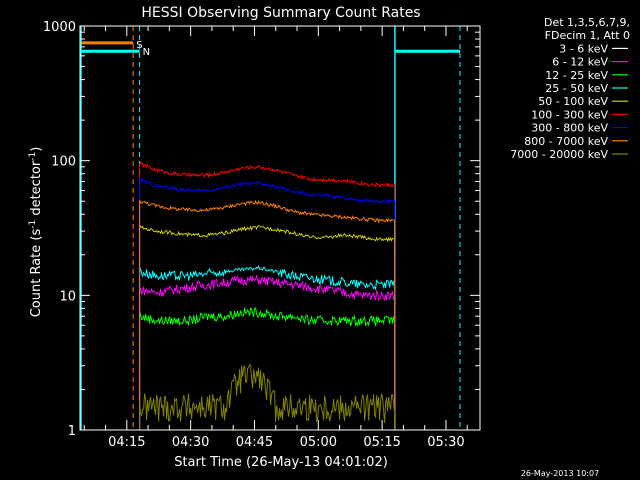 The image size is (640, 480). Describe the element at coordinates (126, 442) in the screenshot. I see `x-tick-label-0415: 04:15` at that location.